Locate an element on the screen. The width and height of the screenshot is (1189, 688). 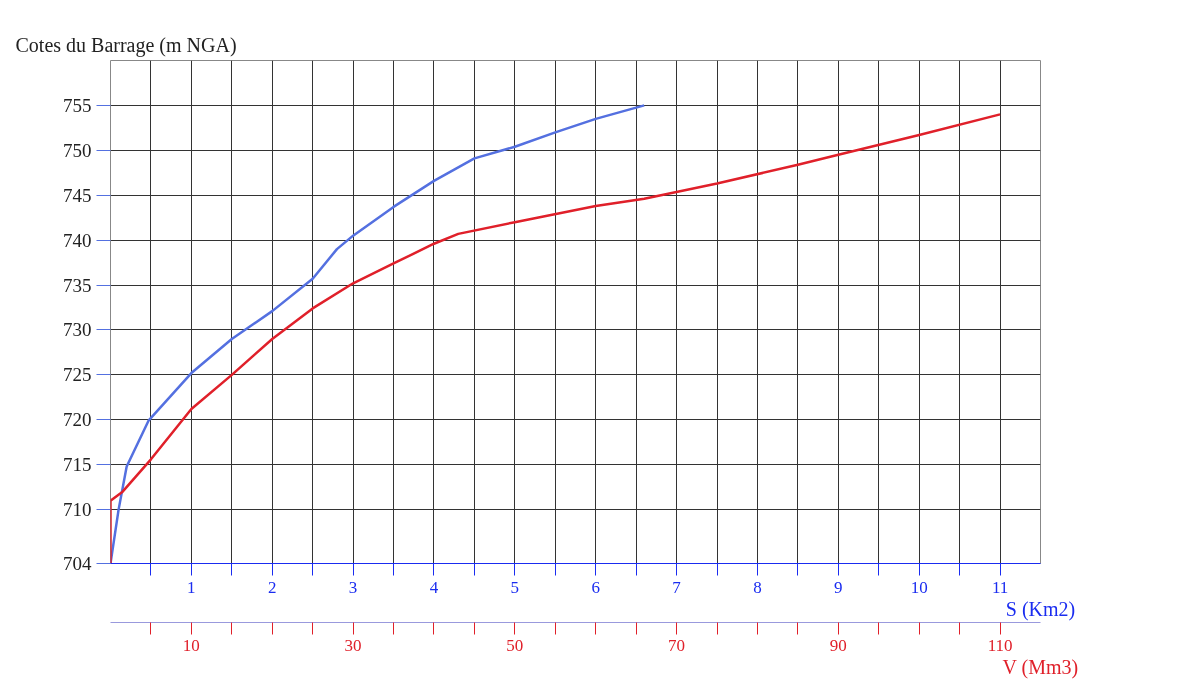
y-tick-label: 720 is located at coordinates (77, 420).